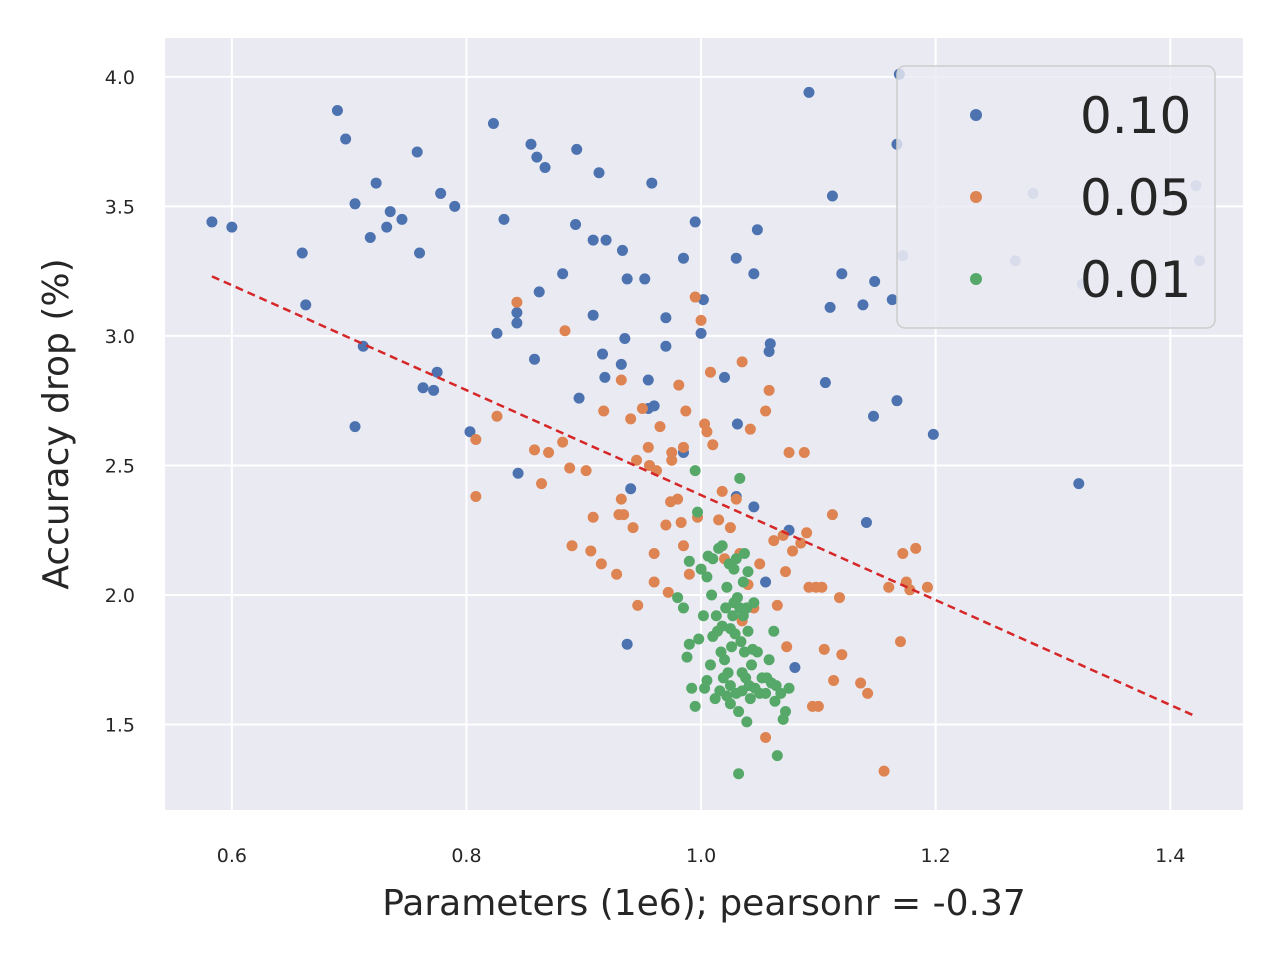  I want to click on legend-marker, so click(976, 279).